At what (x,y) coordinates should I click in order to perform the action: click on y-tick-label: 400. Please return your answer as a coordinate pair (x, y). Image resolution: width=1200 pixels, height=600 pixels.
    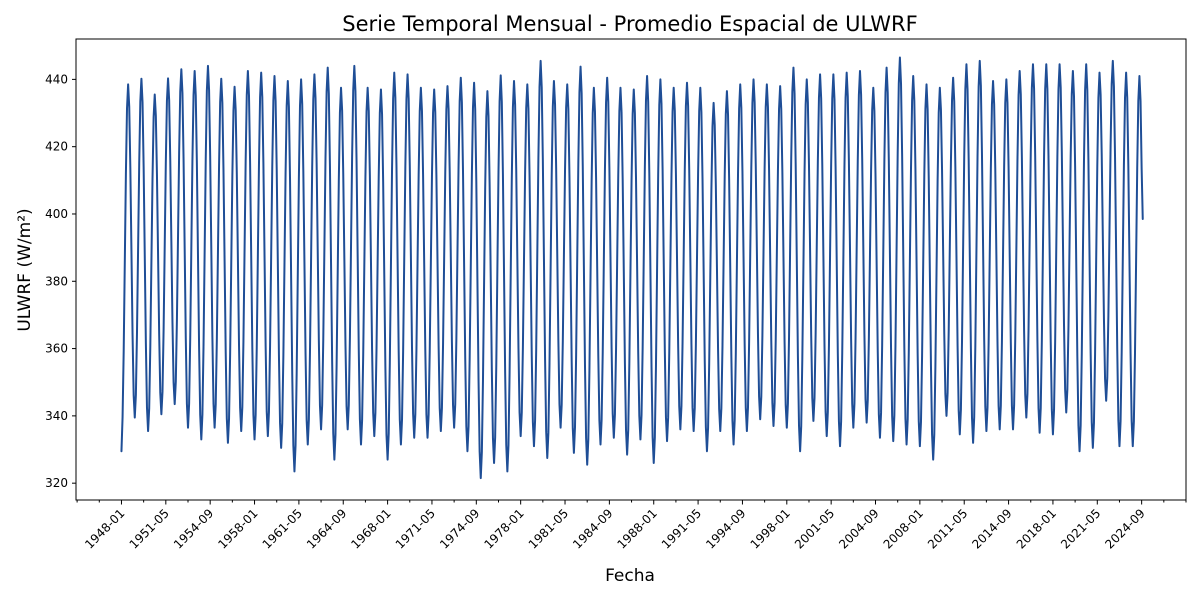
    Looking at the image, I should click on (56, 214).